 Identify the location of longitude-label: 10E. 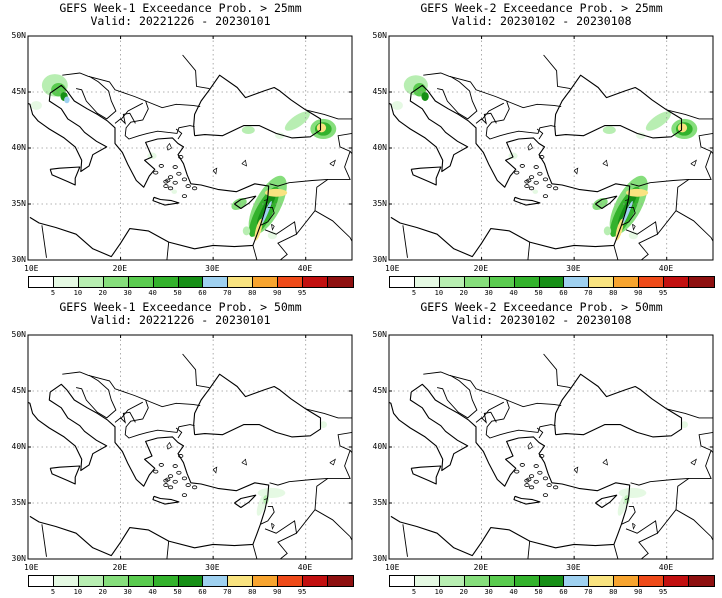
(31, 268).